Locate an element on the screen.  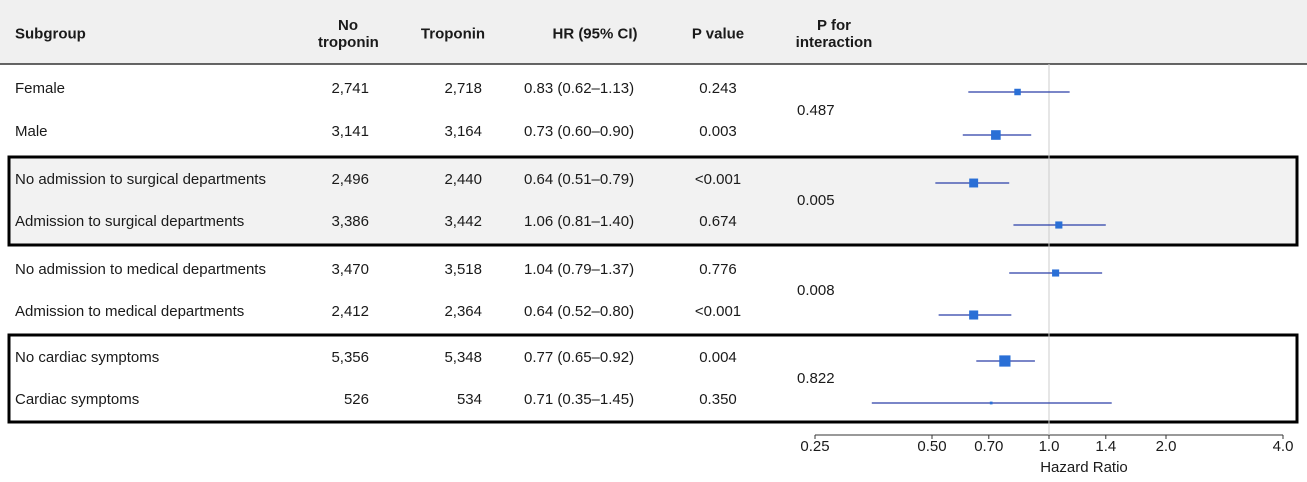
column-header: HR (95% CI) is located at coordinates (595, 34).